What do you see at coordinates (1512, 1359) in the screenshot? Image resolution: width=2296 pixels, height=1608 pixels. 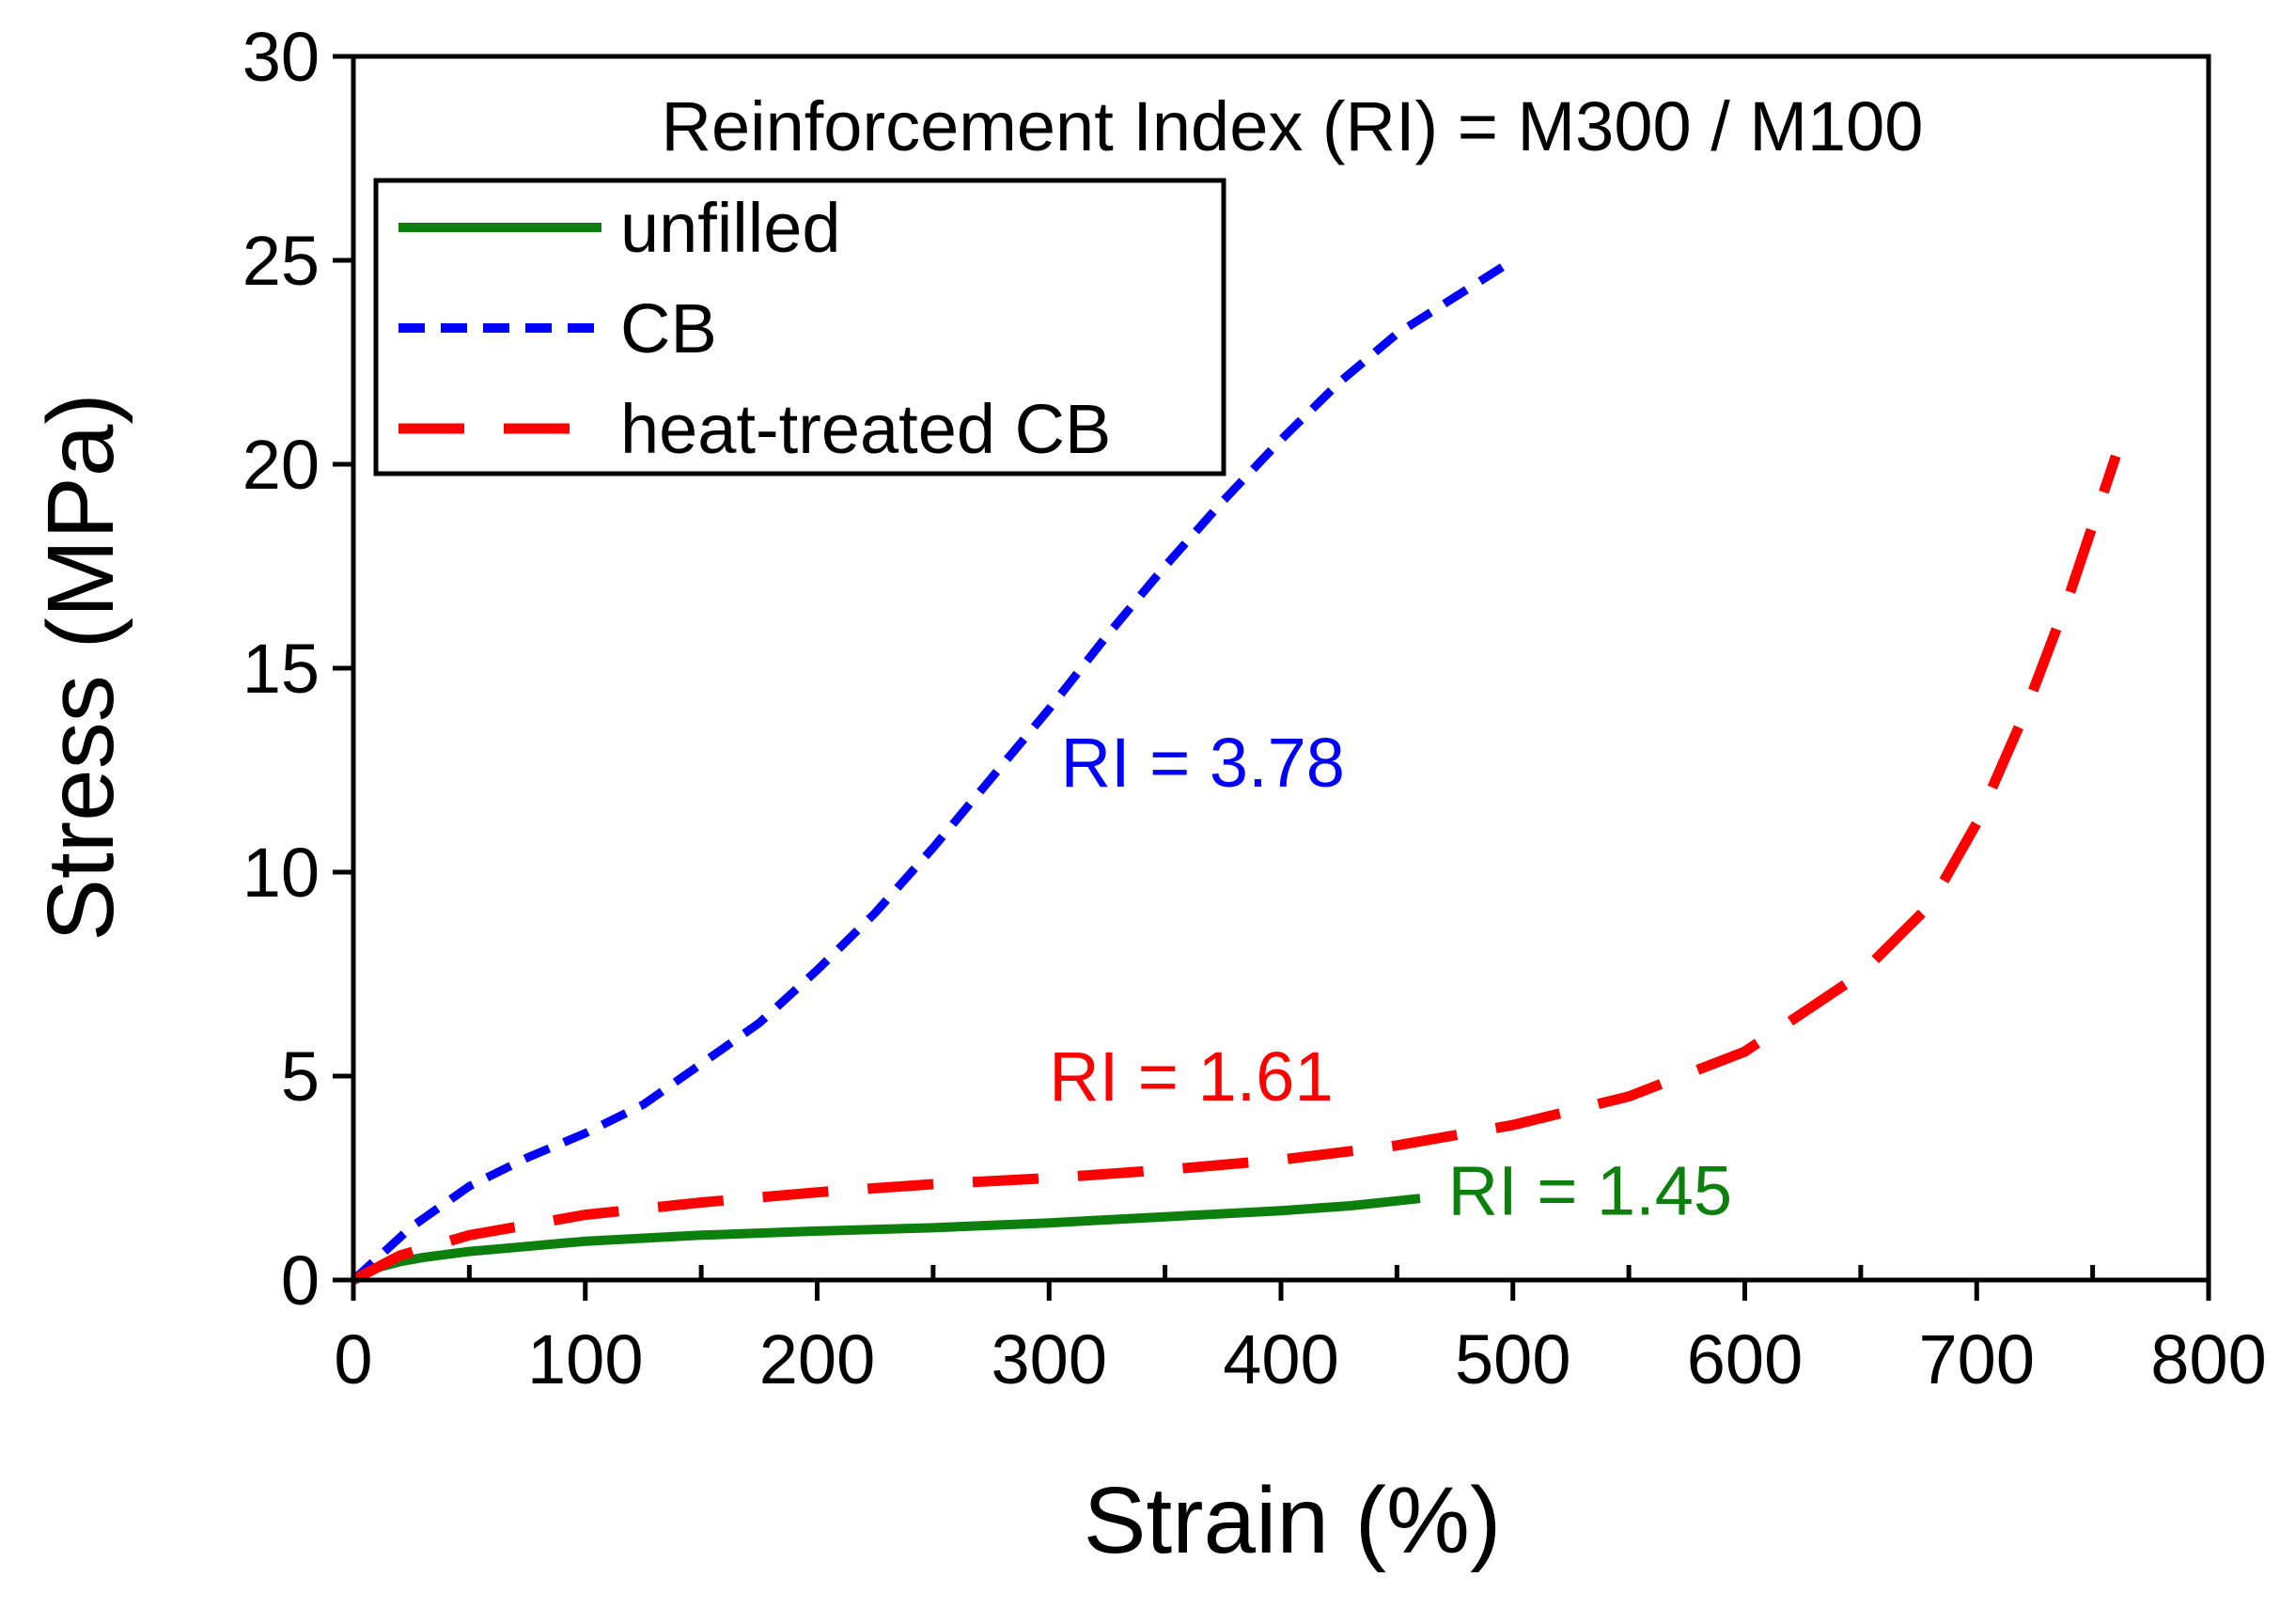 I see `x-tick-label: 500` at bounding box center [1512, 1359].